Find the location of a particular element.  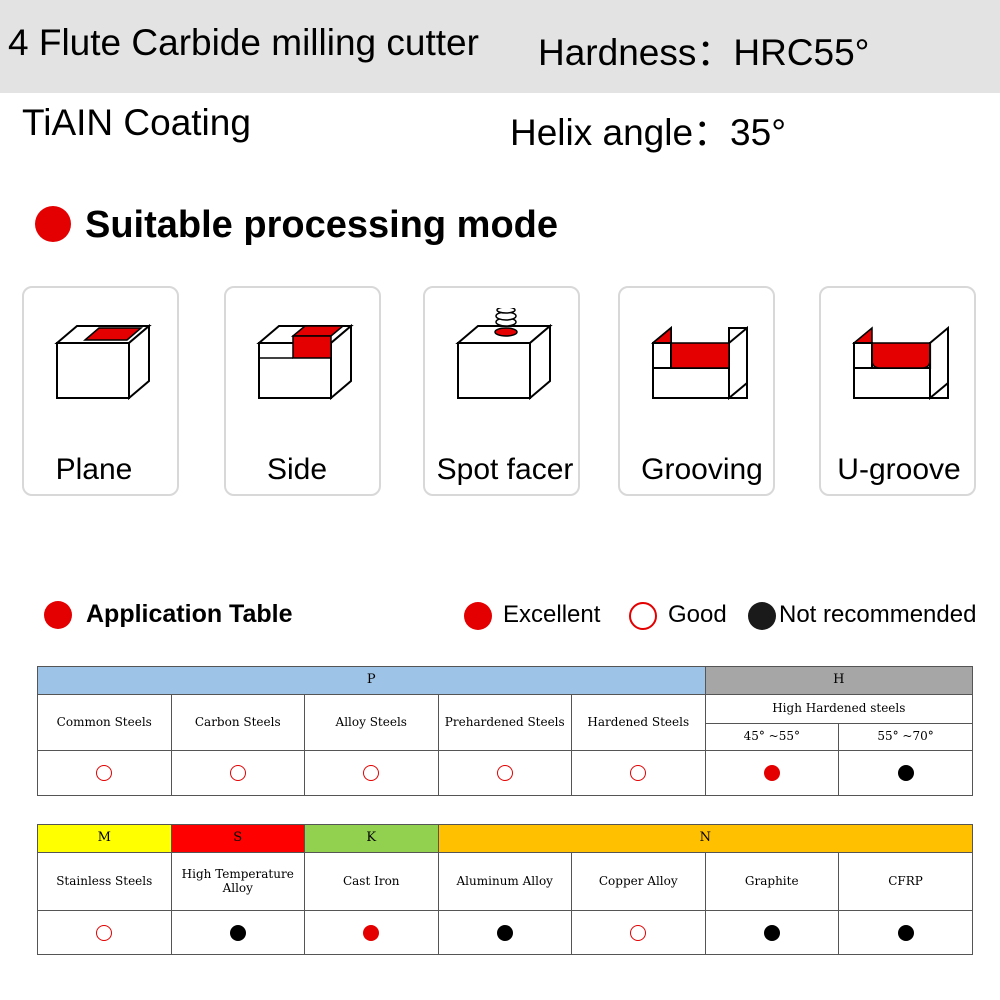

material-cell: Carbon Steels is located at coordinates (238, 723).